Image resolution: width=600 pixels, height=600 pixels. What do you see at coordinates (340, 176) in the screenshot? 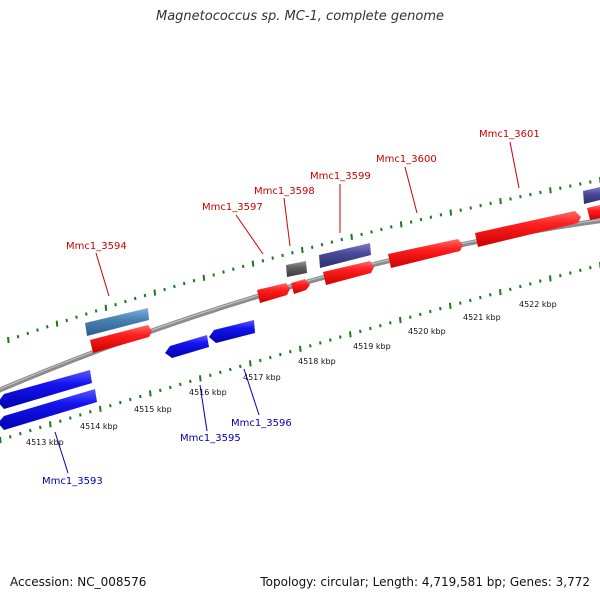
I see `gene-label-mmc1-3599: Mmc1_3599` at bounding box center [340, 176].